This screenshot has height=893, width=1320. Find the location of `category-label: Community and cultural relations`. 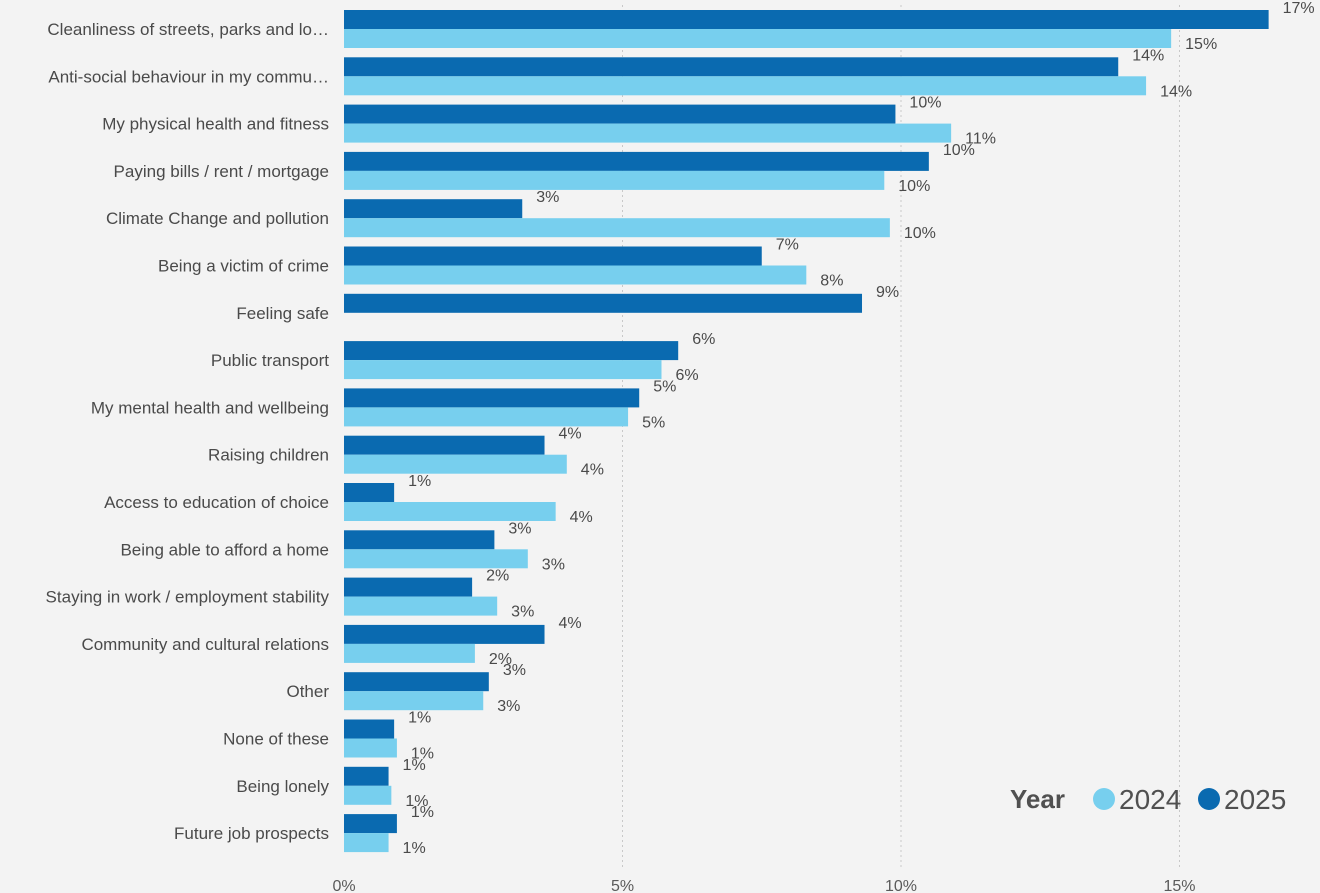

category-label: Community and cultural relations is located at coordinates (205, 644).